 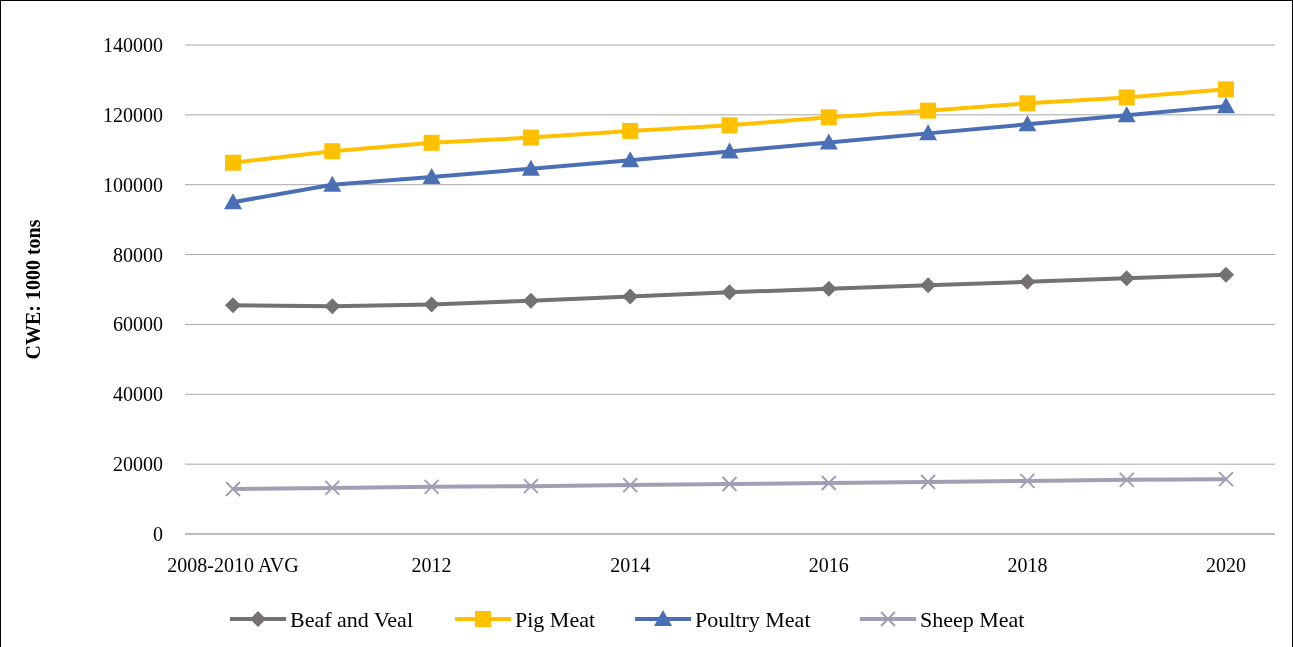 What do you see at coordinates (138, 464) in the screenshot?
I see `y-tick-label: 20000` at bounding box center [138, 464].